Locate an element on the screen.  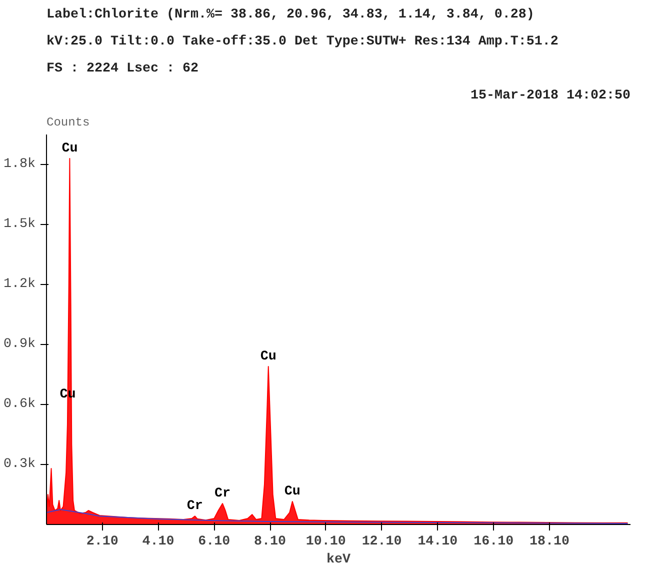
y-tick-label: 1.2k is located at coordinates (20, 284).